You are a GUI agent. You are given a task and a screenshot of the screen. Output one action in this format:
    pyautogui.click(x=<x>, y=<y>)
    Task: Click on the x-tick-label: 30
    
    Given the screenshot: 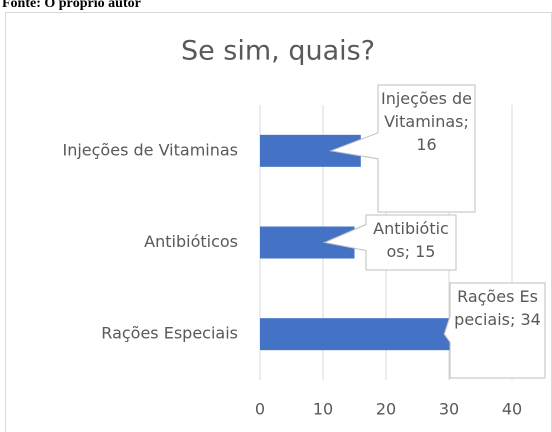 What is the action you would take?
    pyautogui.click(x=449, y=409)
    